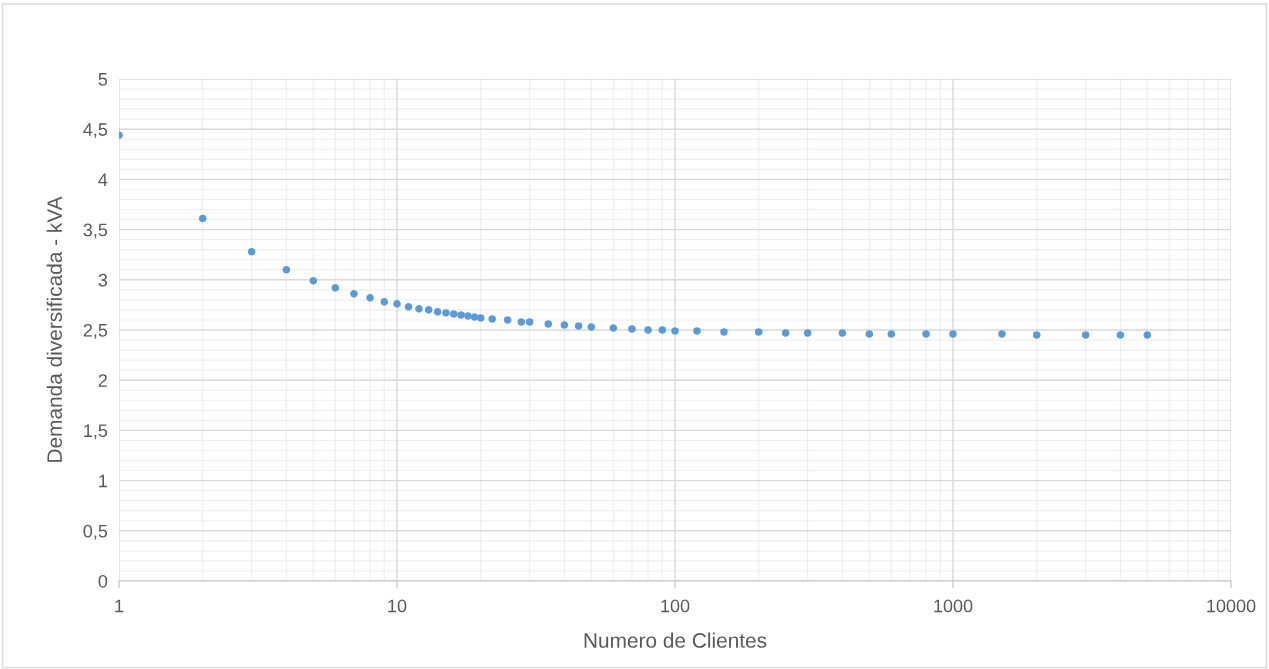 The image size is (1269, 669). What do you see at coordinates (95, 131) in the screenshot?
I see `y-tick-label: 4,5` at bounding box center [95, 131].